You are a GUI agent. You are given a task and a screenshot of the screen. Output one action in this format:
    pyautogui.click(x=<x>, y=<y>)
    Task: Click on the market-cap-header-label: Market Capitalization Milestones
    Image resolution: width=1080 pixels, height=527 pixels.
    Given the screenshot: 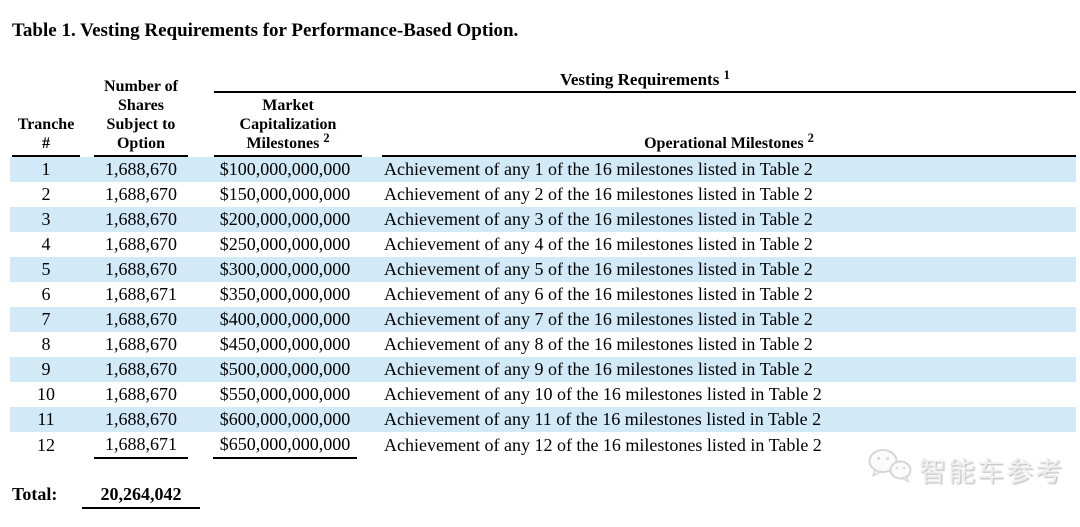 What is the action you would take?
    pyautogui.click(x=288, y=124)
    